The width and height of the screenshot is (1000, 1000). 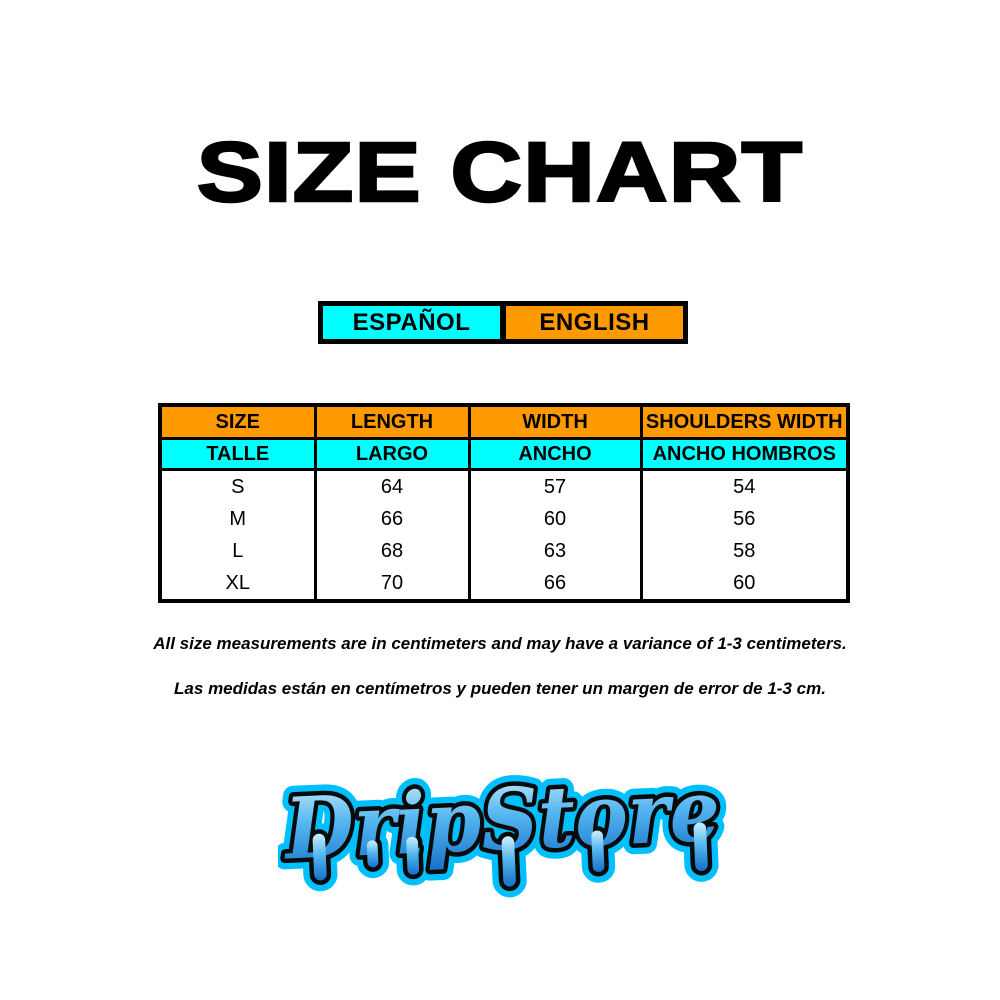 I want to click on length-cell: 68, so click(x=392, y=551).